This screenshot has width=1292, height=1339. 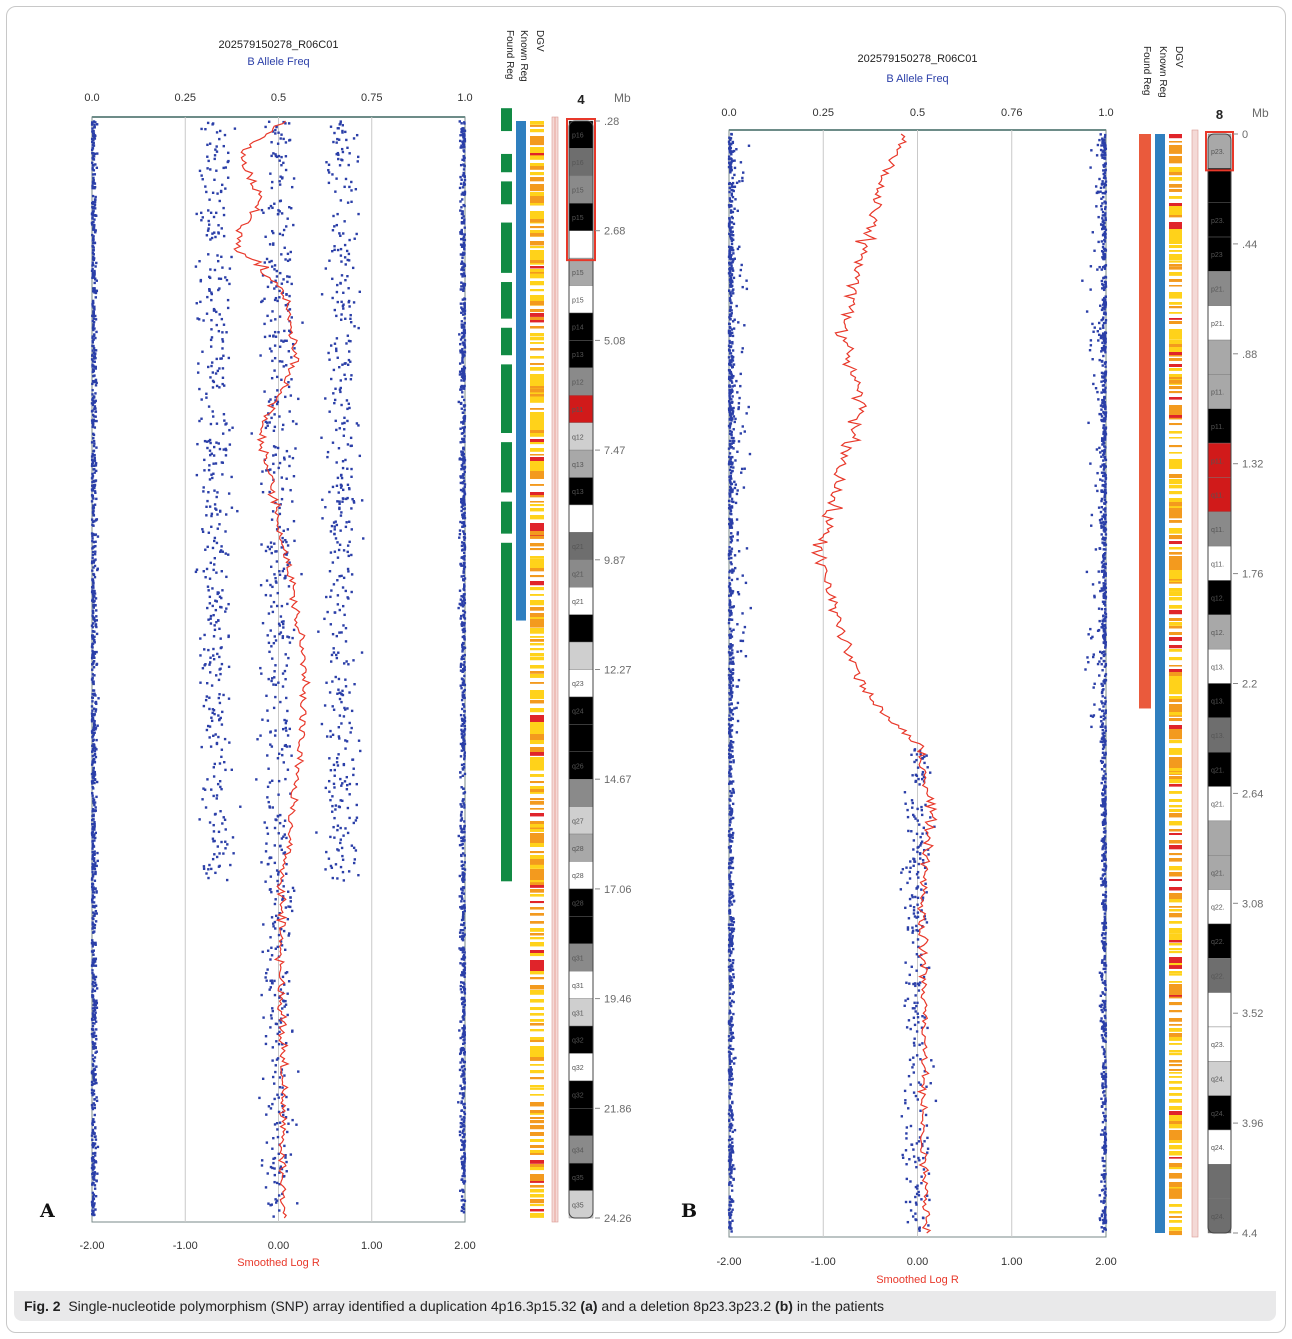 I want to click on bottom-tick-label: -1.00, so click(x=823, y=1262).